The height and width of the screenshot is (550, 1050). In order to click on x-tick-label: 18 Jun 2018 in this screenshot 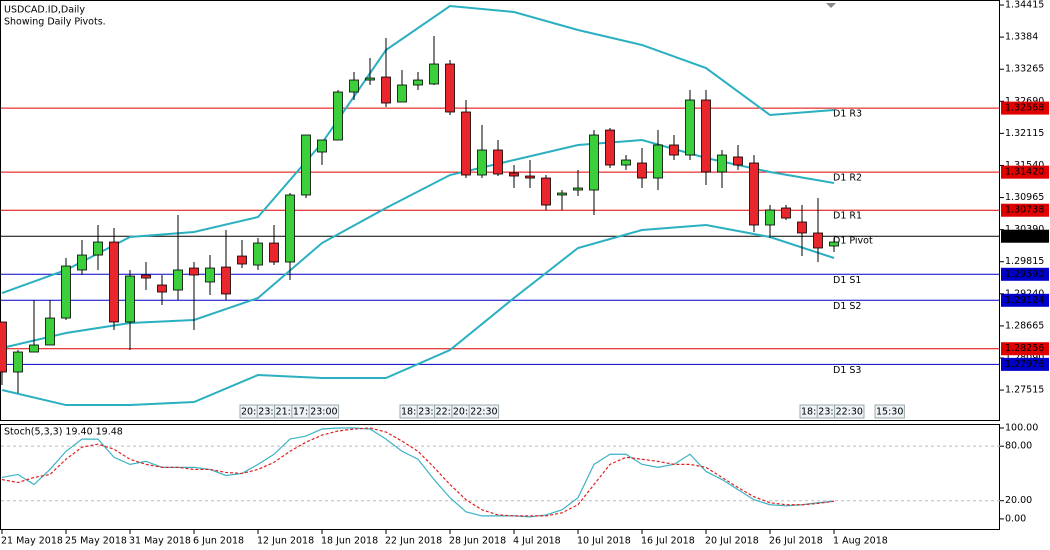, I will do `click(349, 541)`.